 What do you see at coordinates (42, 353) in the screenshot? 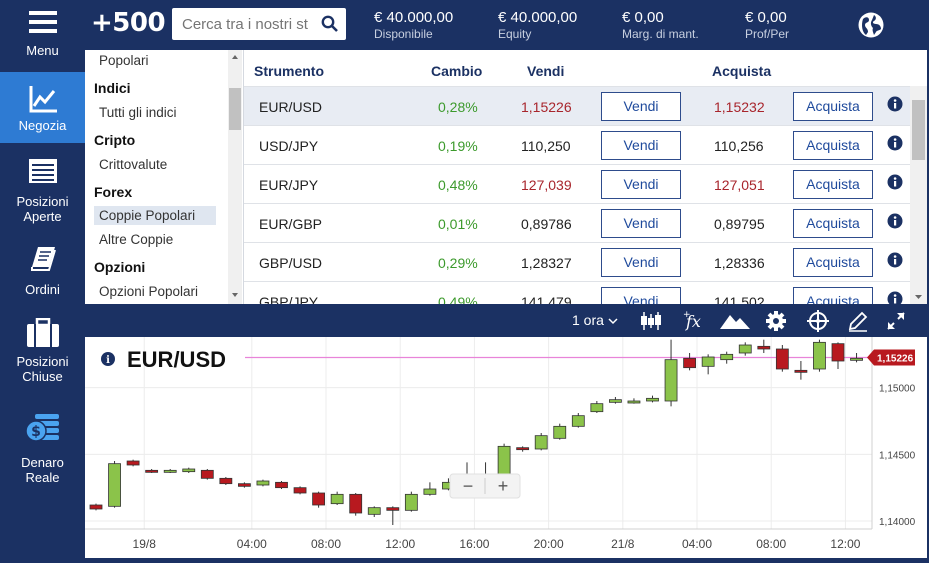
I see `nav-closed-positions: Posizioni Chiuse` at bounding box center [42, 353].